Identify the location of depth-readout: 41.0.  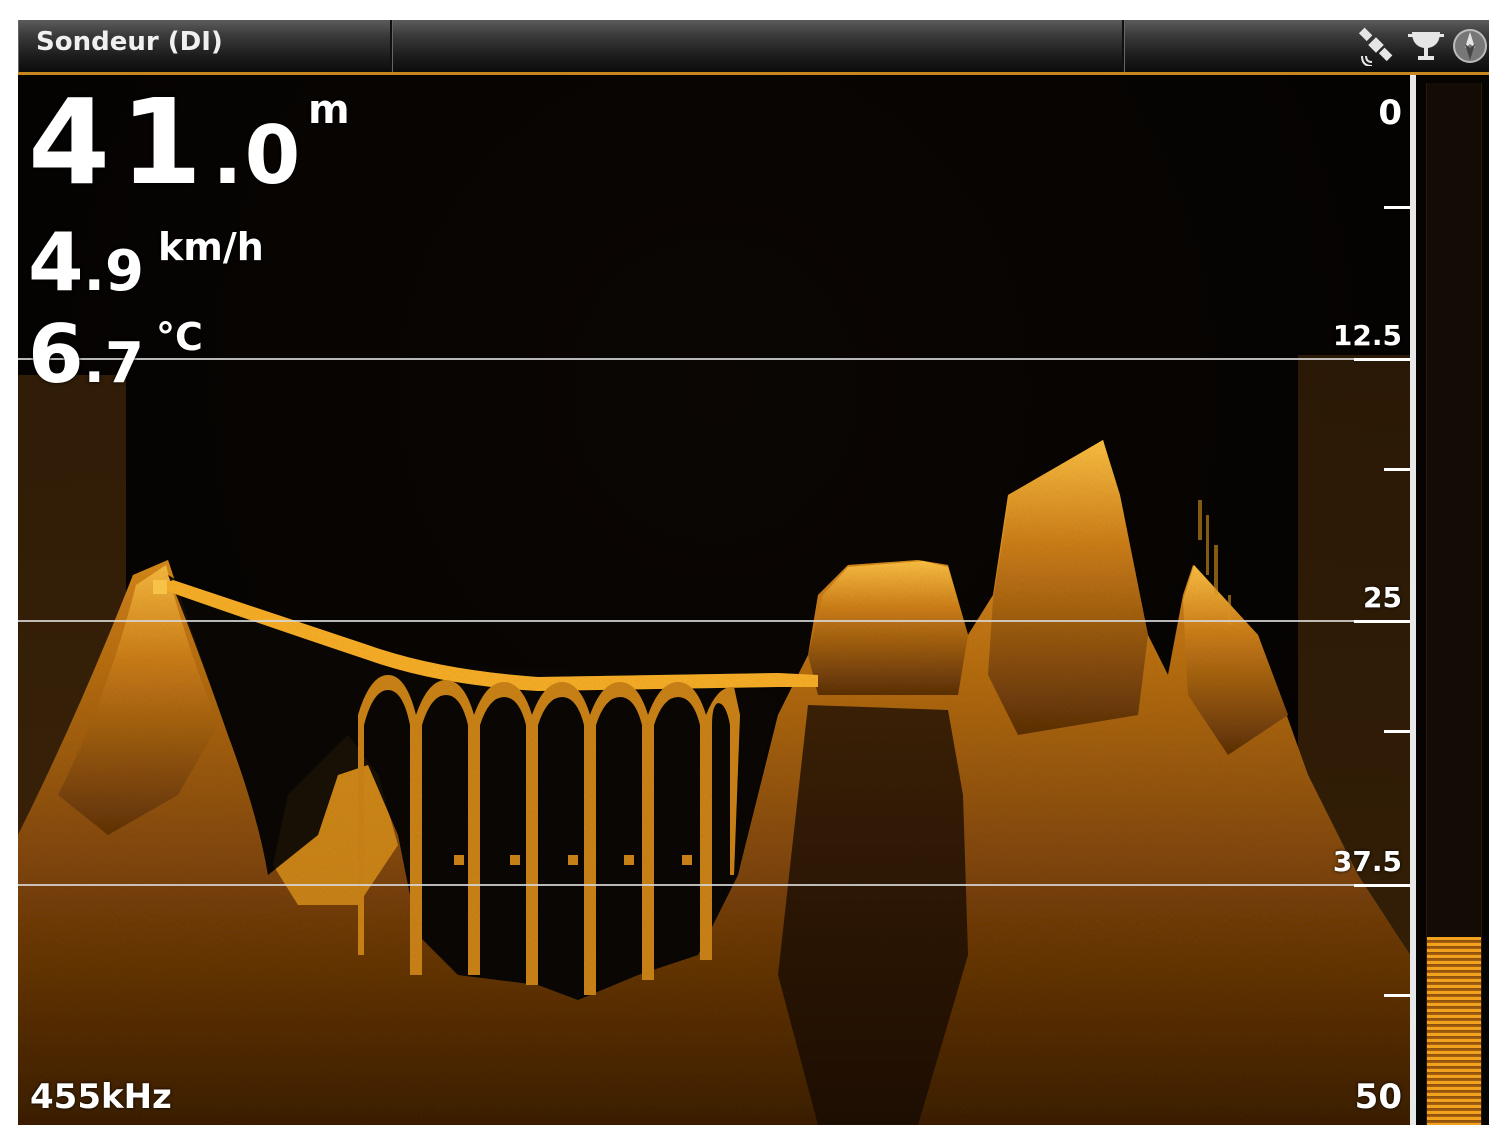
(165, 149).